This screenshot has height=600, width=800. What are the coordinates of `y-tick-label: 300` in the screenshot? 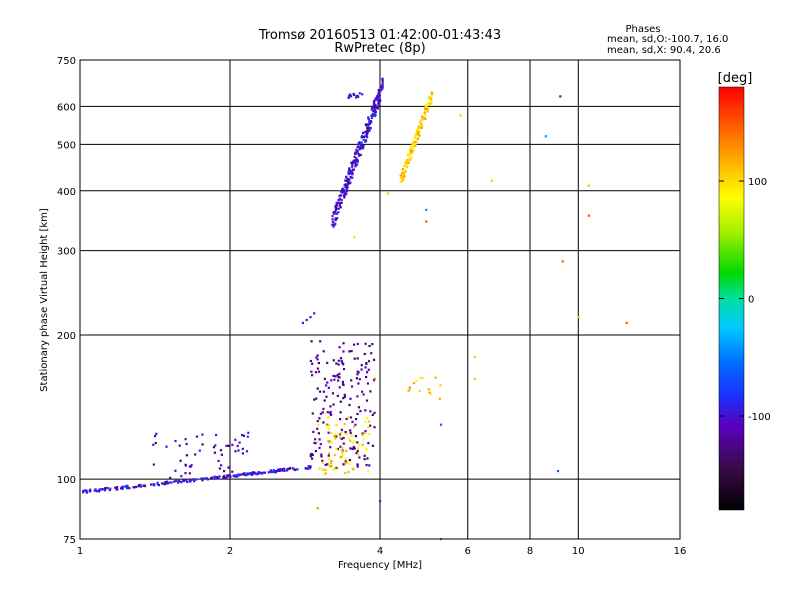 It's located at (66, 252).